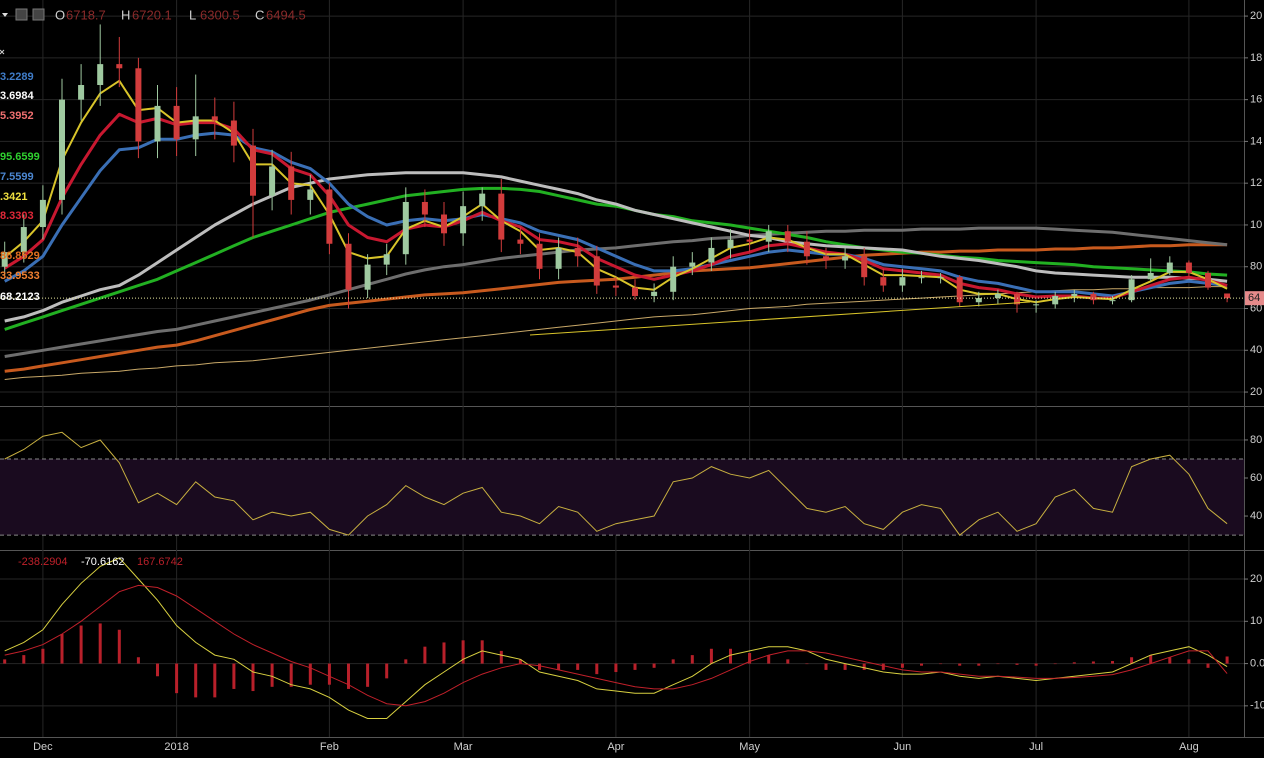  What do you see at coordinates (616, 483) in the screenshot?
I see `rsi-line` at bounding box center [616, 483].